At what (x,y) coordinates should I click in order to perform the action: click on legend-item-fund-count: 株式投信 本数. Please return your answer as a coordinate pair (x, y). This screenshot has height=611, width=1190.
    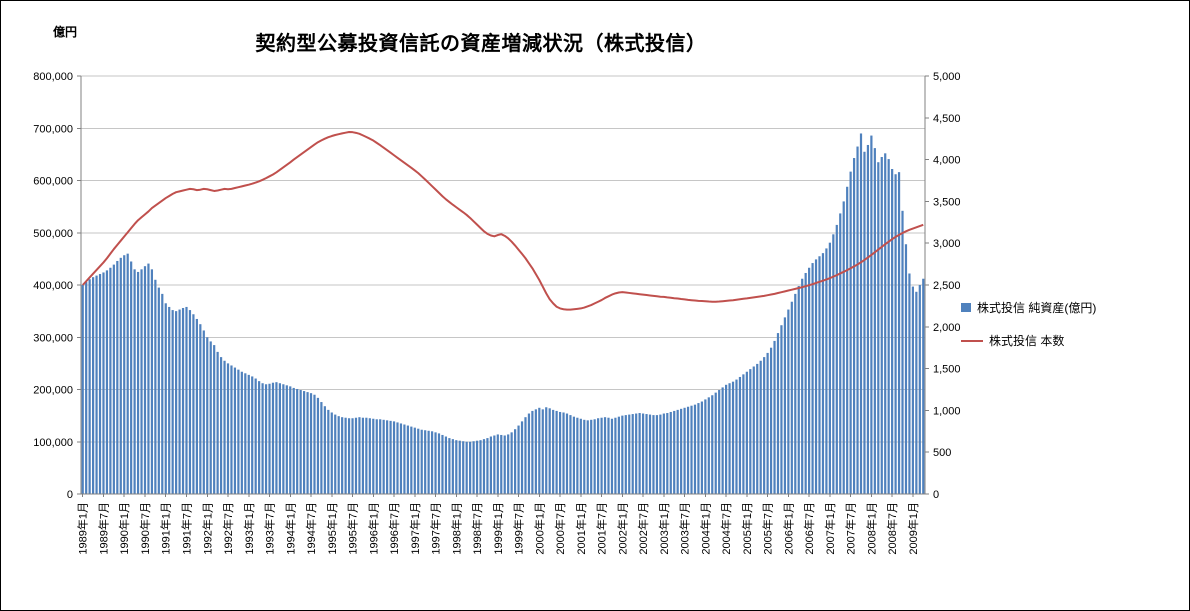
    Looking at the image, I should click on (1028, 340).